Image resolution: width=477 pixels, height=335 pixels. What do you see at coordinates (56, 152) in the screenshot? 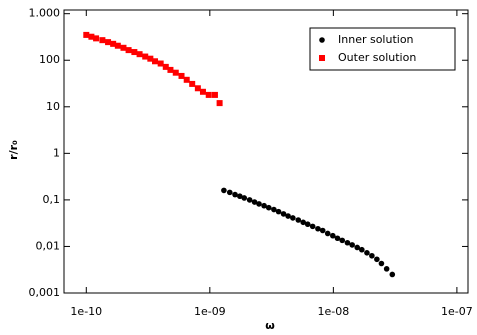
I see `y-tick-label: 1` at bounding box center [56, 152].